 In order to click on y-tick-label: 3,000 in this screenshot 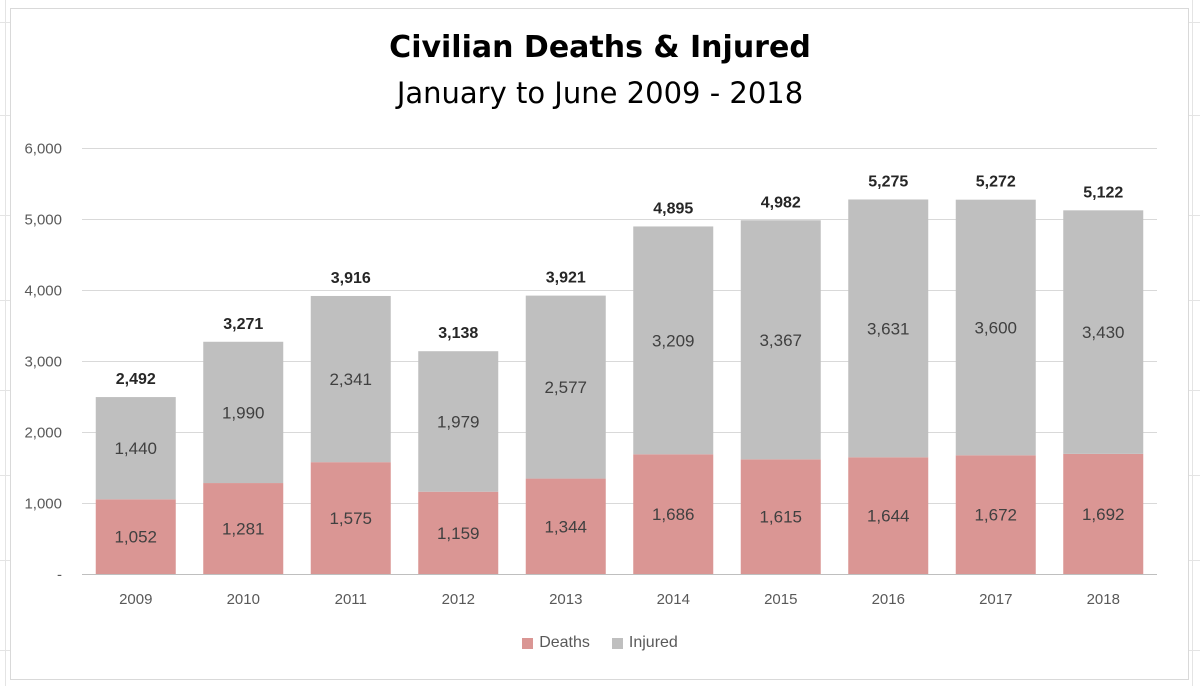, I will do `click(43, 362)`.